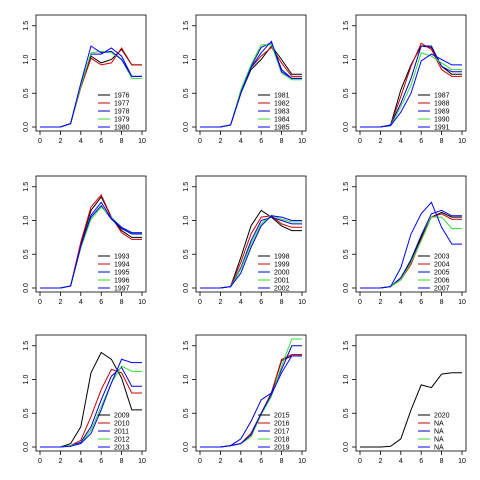  What do you see at coordinates (122, 440) in the screenshot?
I see `legend-label: 2012` at bounding box center [122, 440].